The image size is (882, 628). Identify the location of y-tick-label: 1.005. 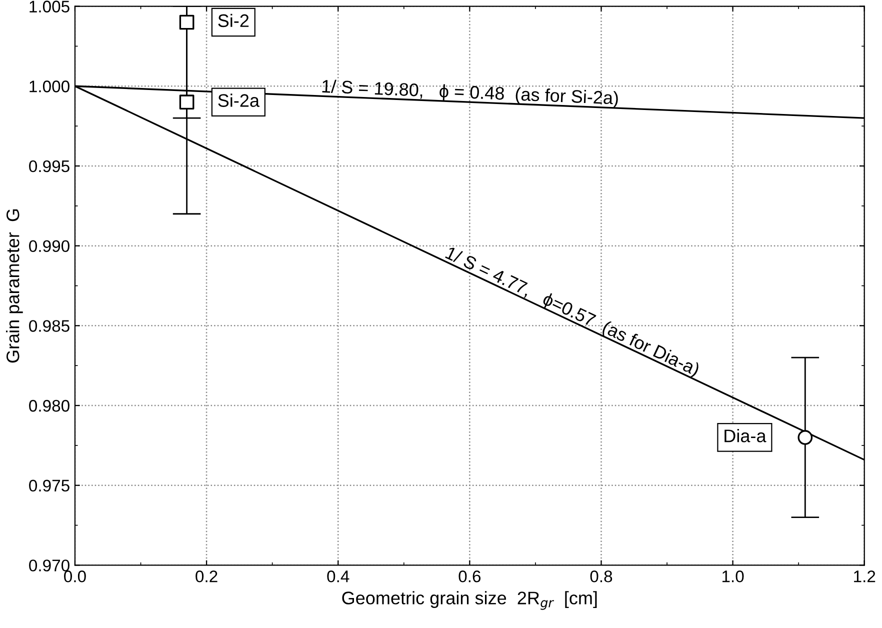
(50, 6).